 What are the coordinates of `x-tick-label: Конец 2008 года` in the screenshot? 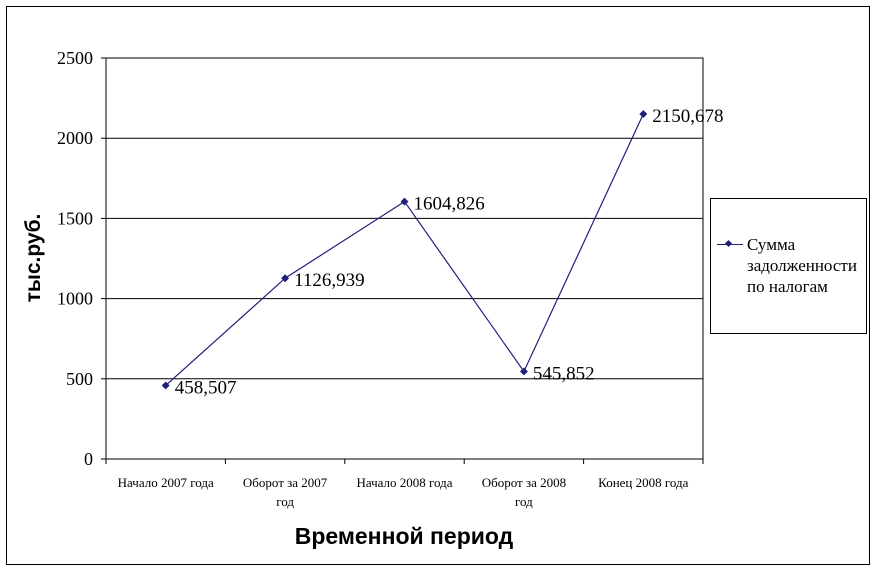 It's located at (643, 482).